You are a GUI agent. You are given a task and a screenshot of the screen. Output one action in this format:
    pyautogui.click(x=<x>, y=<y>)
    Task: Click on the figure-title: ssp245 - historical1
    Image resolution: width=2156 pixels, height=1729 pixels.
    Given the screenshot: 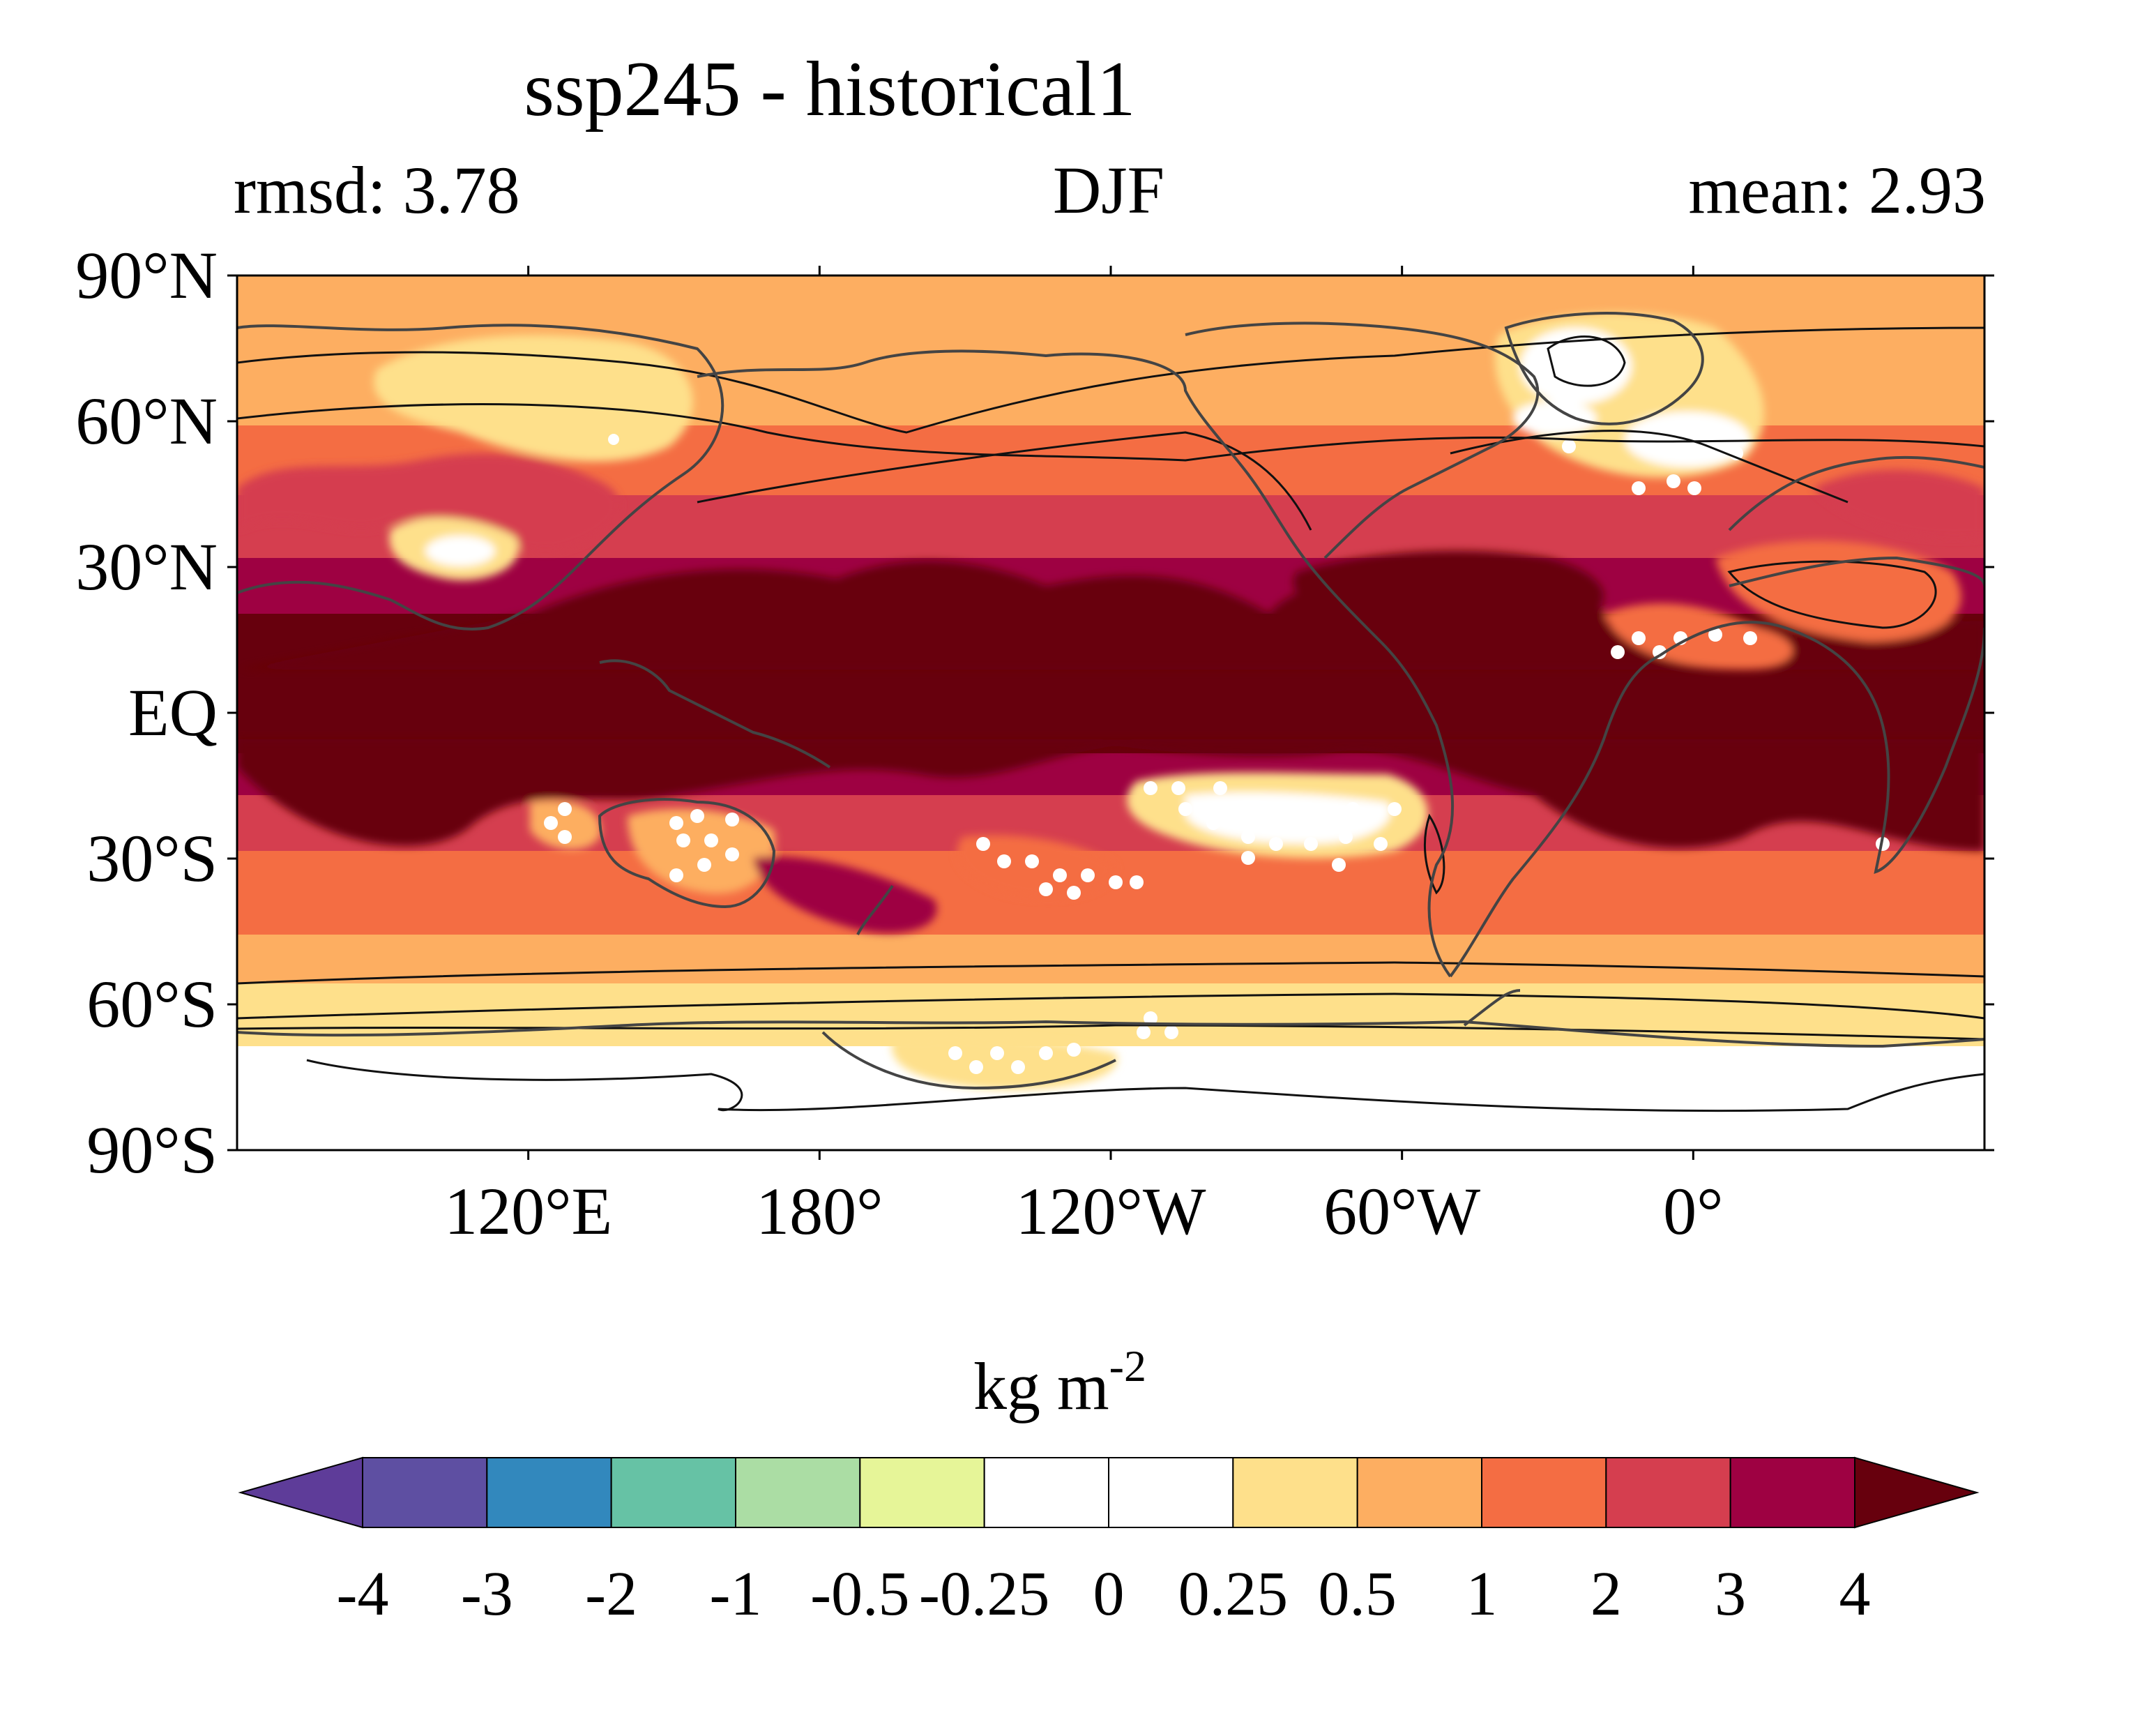 What is the action you would take?
    pyautogui.click(x=829, y=89)
    